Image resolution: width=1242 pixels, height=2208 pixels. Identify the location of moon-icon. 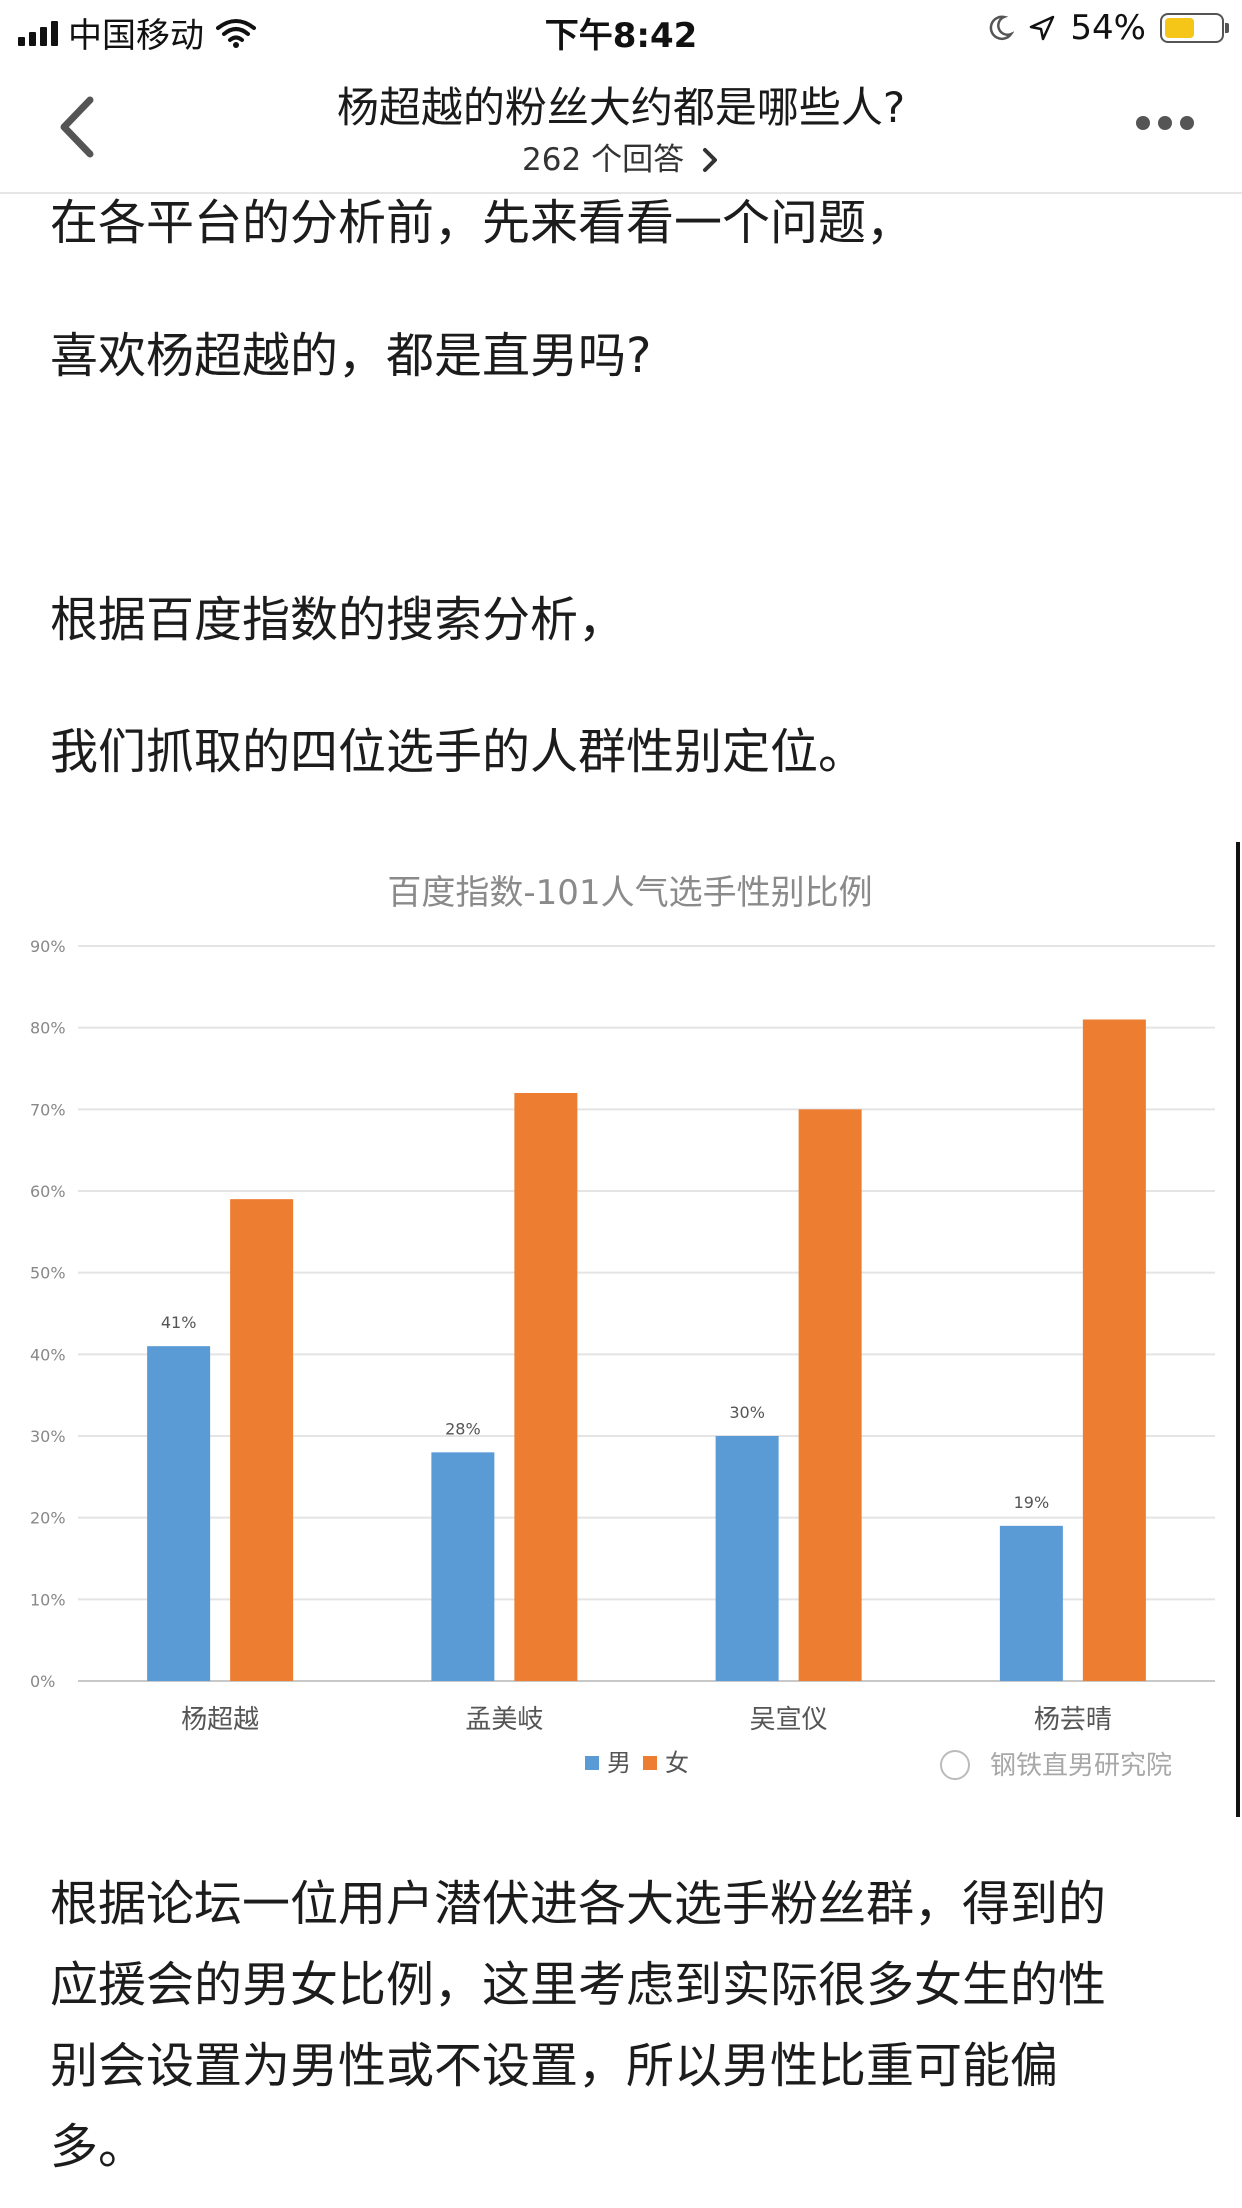
(1002, 28).